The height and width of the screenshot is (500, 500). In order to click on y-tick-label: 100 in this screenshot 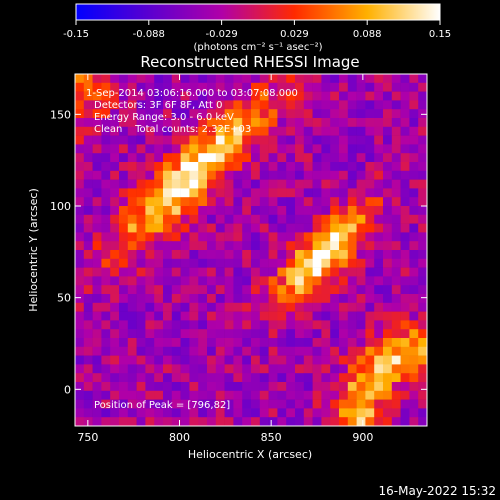, I will do `click(60, 206)`.